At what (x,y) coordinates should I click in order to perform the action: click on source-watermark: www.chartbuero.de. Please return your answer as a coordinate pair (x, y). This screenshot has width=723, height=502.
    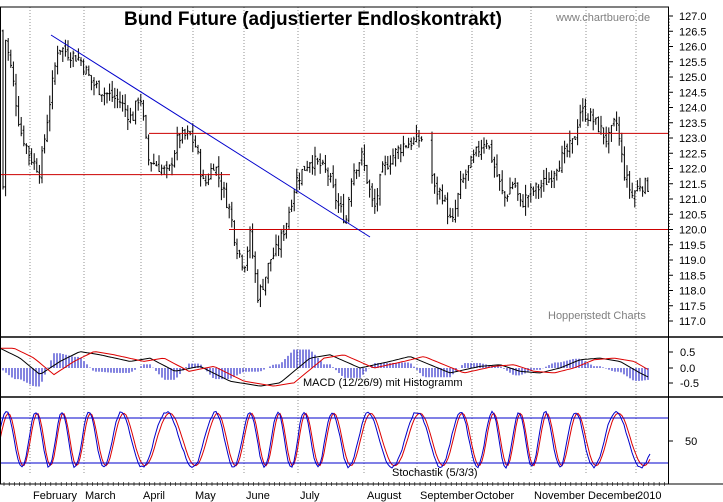
    Looking at the image, I should click on (602, 18).